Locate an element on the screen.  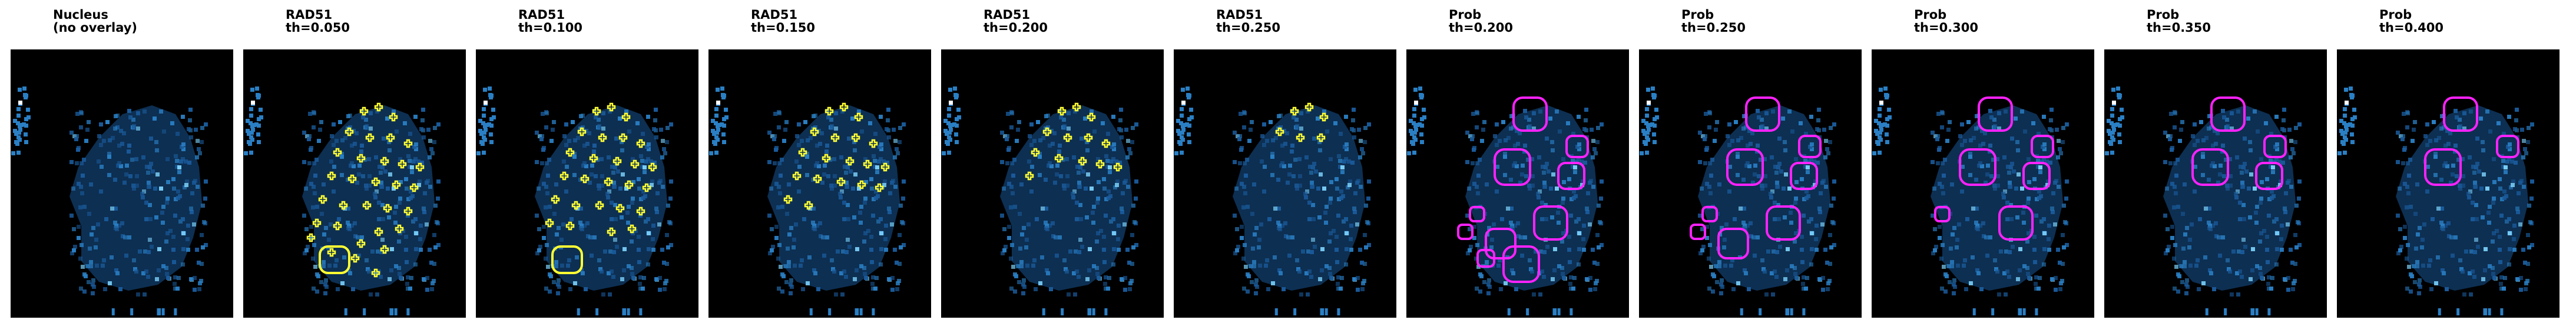
rad51-large-focus is located at coordinates (334, 259).